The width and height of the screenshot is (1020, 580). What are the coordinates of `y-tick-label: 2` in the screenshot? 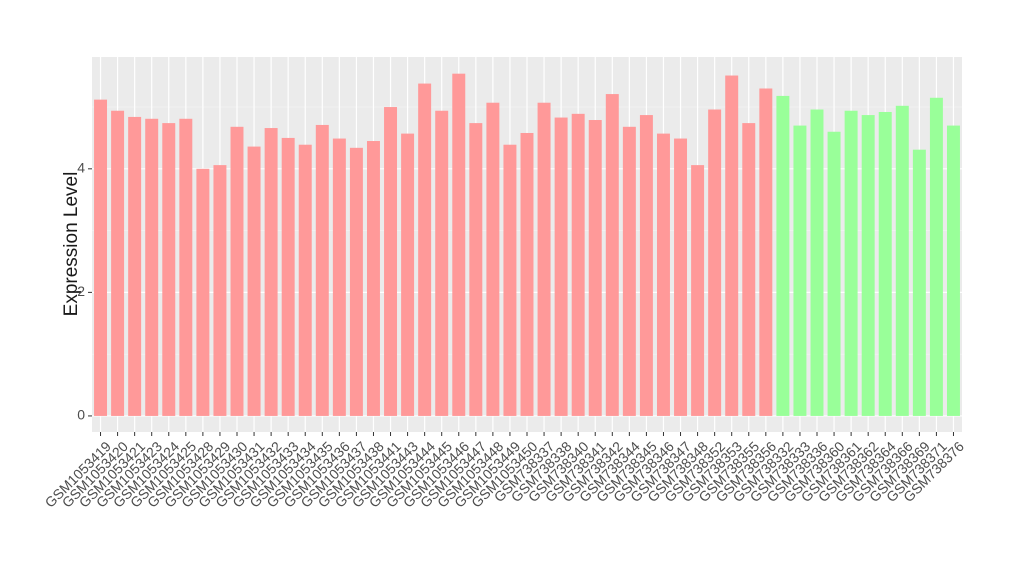 It's located at (81, 291).